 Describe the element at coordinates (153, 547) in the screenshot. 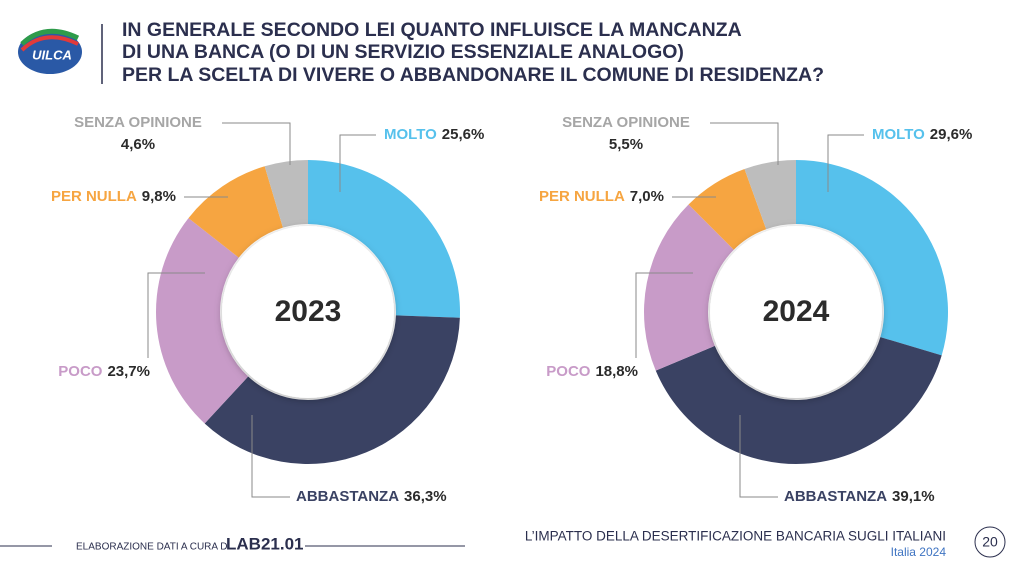

I see `footer-credit: ELABORAZIONE DATI A CURA DI` at that location.